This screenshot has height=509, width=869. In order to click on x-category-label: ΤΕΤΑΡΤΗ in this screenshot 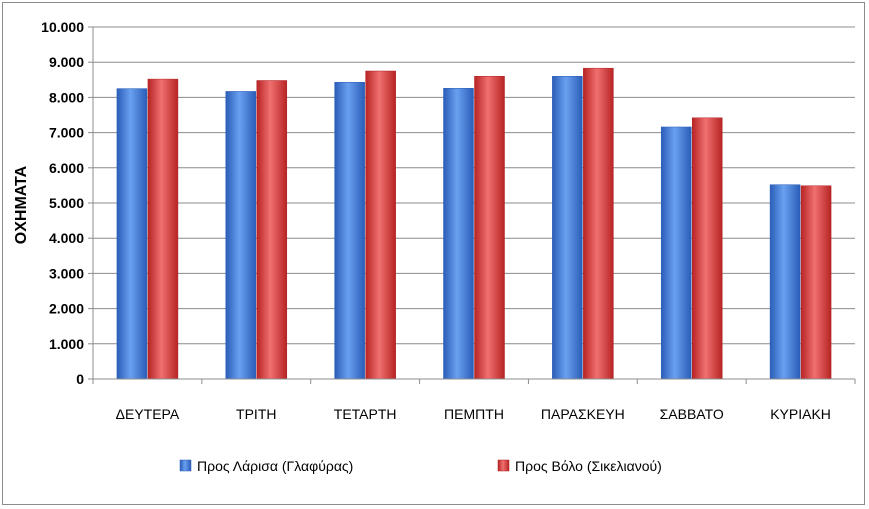, I will do `click(365, 414)`.